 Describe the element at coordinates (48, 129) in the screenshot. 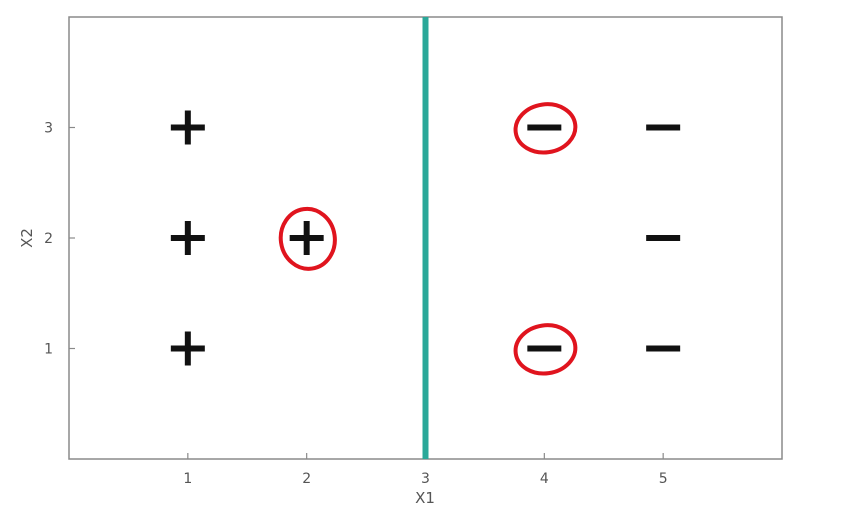

I see `y-tick-label: 3` at that location.